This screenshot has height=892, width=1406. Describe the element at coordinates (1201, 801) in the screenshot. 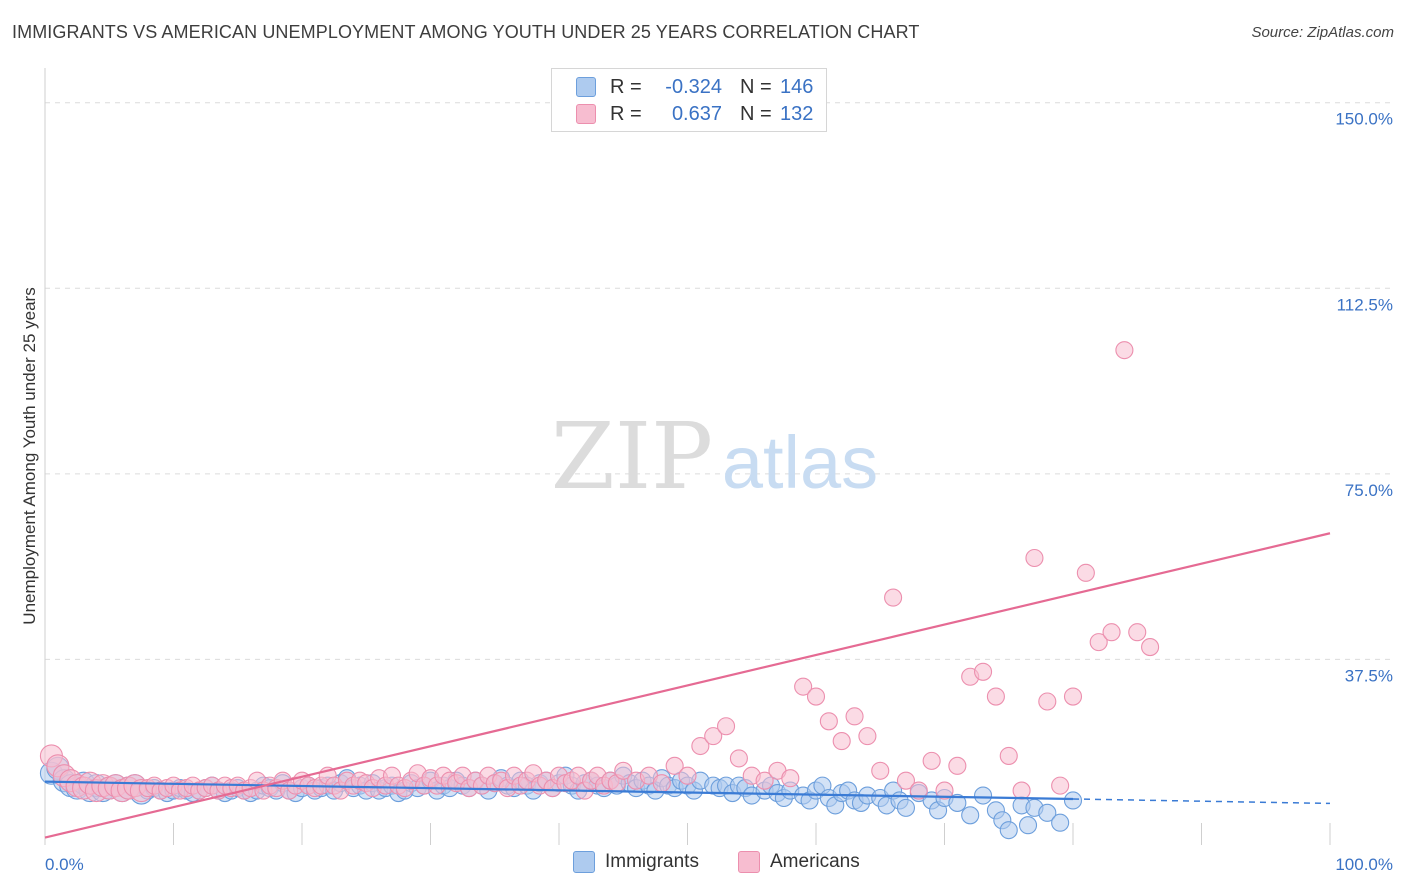

I see `immigrants-trend-extension` at that location.